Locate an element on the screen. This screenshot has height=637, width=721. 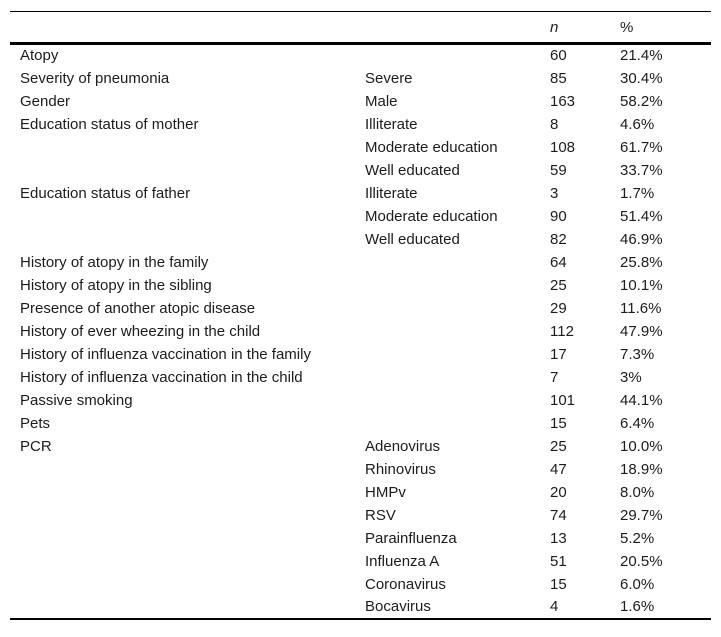
cell-percent: 6.0% is located at coordinates (637, 584).